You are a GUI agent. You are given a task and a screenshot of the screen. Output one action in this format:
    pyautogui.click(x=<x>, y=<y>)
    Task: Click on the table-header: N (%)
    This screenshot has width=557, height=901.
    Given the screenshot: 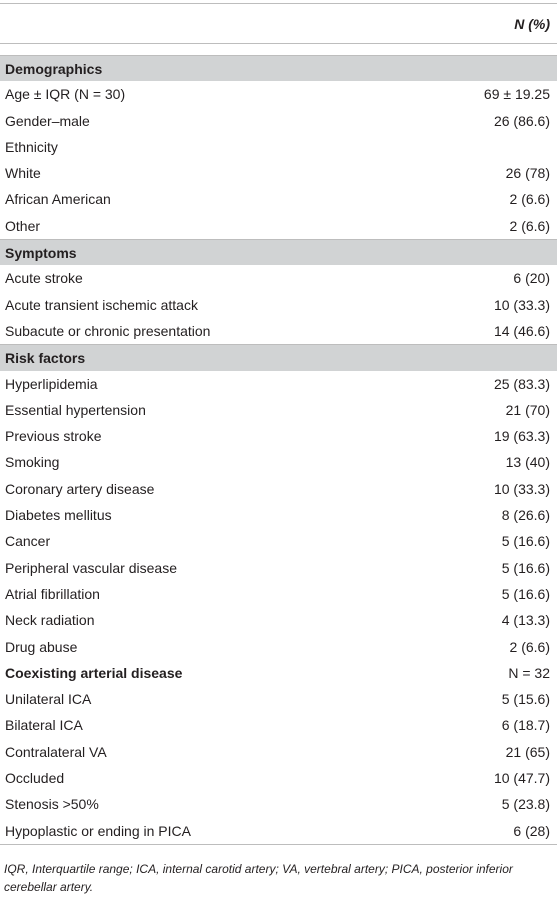 What is the action you would take?
    pyautogui.click(x=278, y=23)
    